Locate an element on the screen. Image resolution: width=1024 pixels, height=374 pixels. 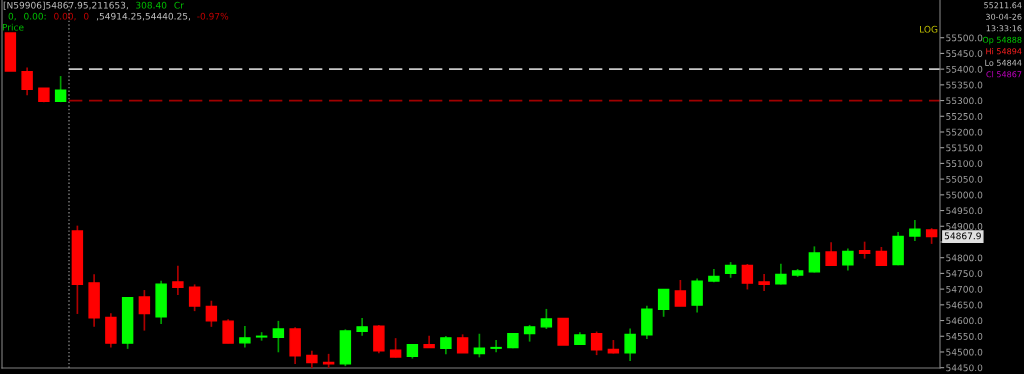
annotation: [N59906]54867.95,211653, is located at coordinates (65, 5).